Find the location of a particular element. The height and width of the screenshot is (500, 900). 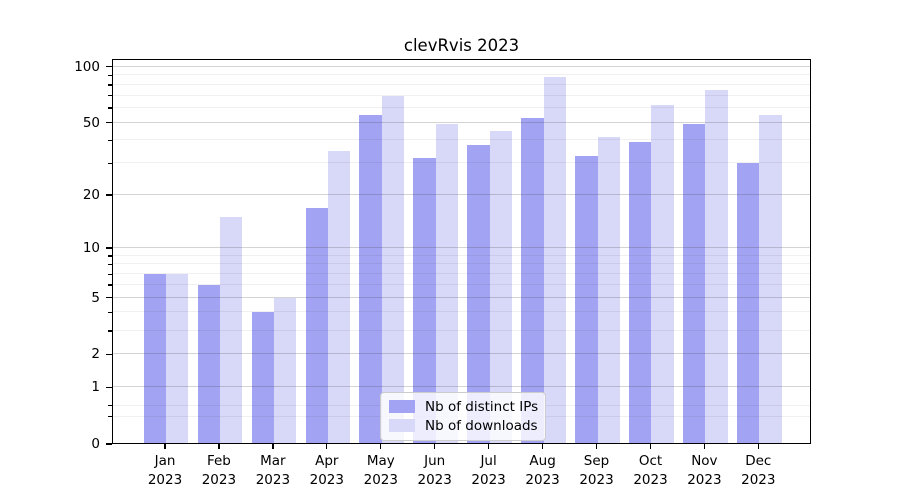

y-tick-label: 2 is located at coordinates (95, 354).